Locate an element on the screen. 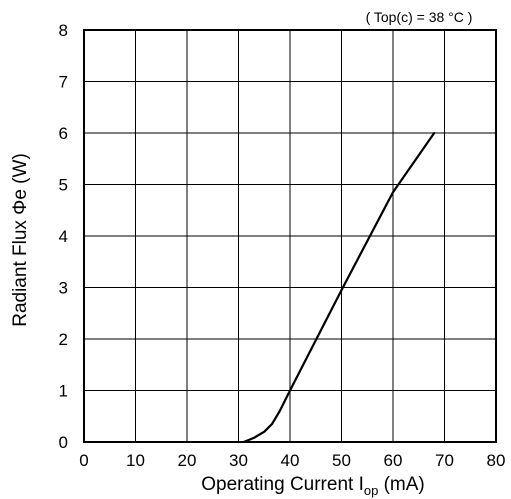 The width and height of the screenshot is (511, 499). x-tick-labels: 0 10 20 30 40 50 60 70 80 is located at coordinates (292, 460).